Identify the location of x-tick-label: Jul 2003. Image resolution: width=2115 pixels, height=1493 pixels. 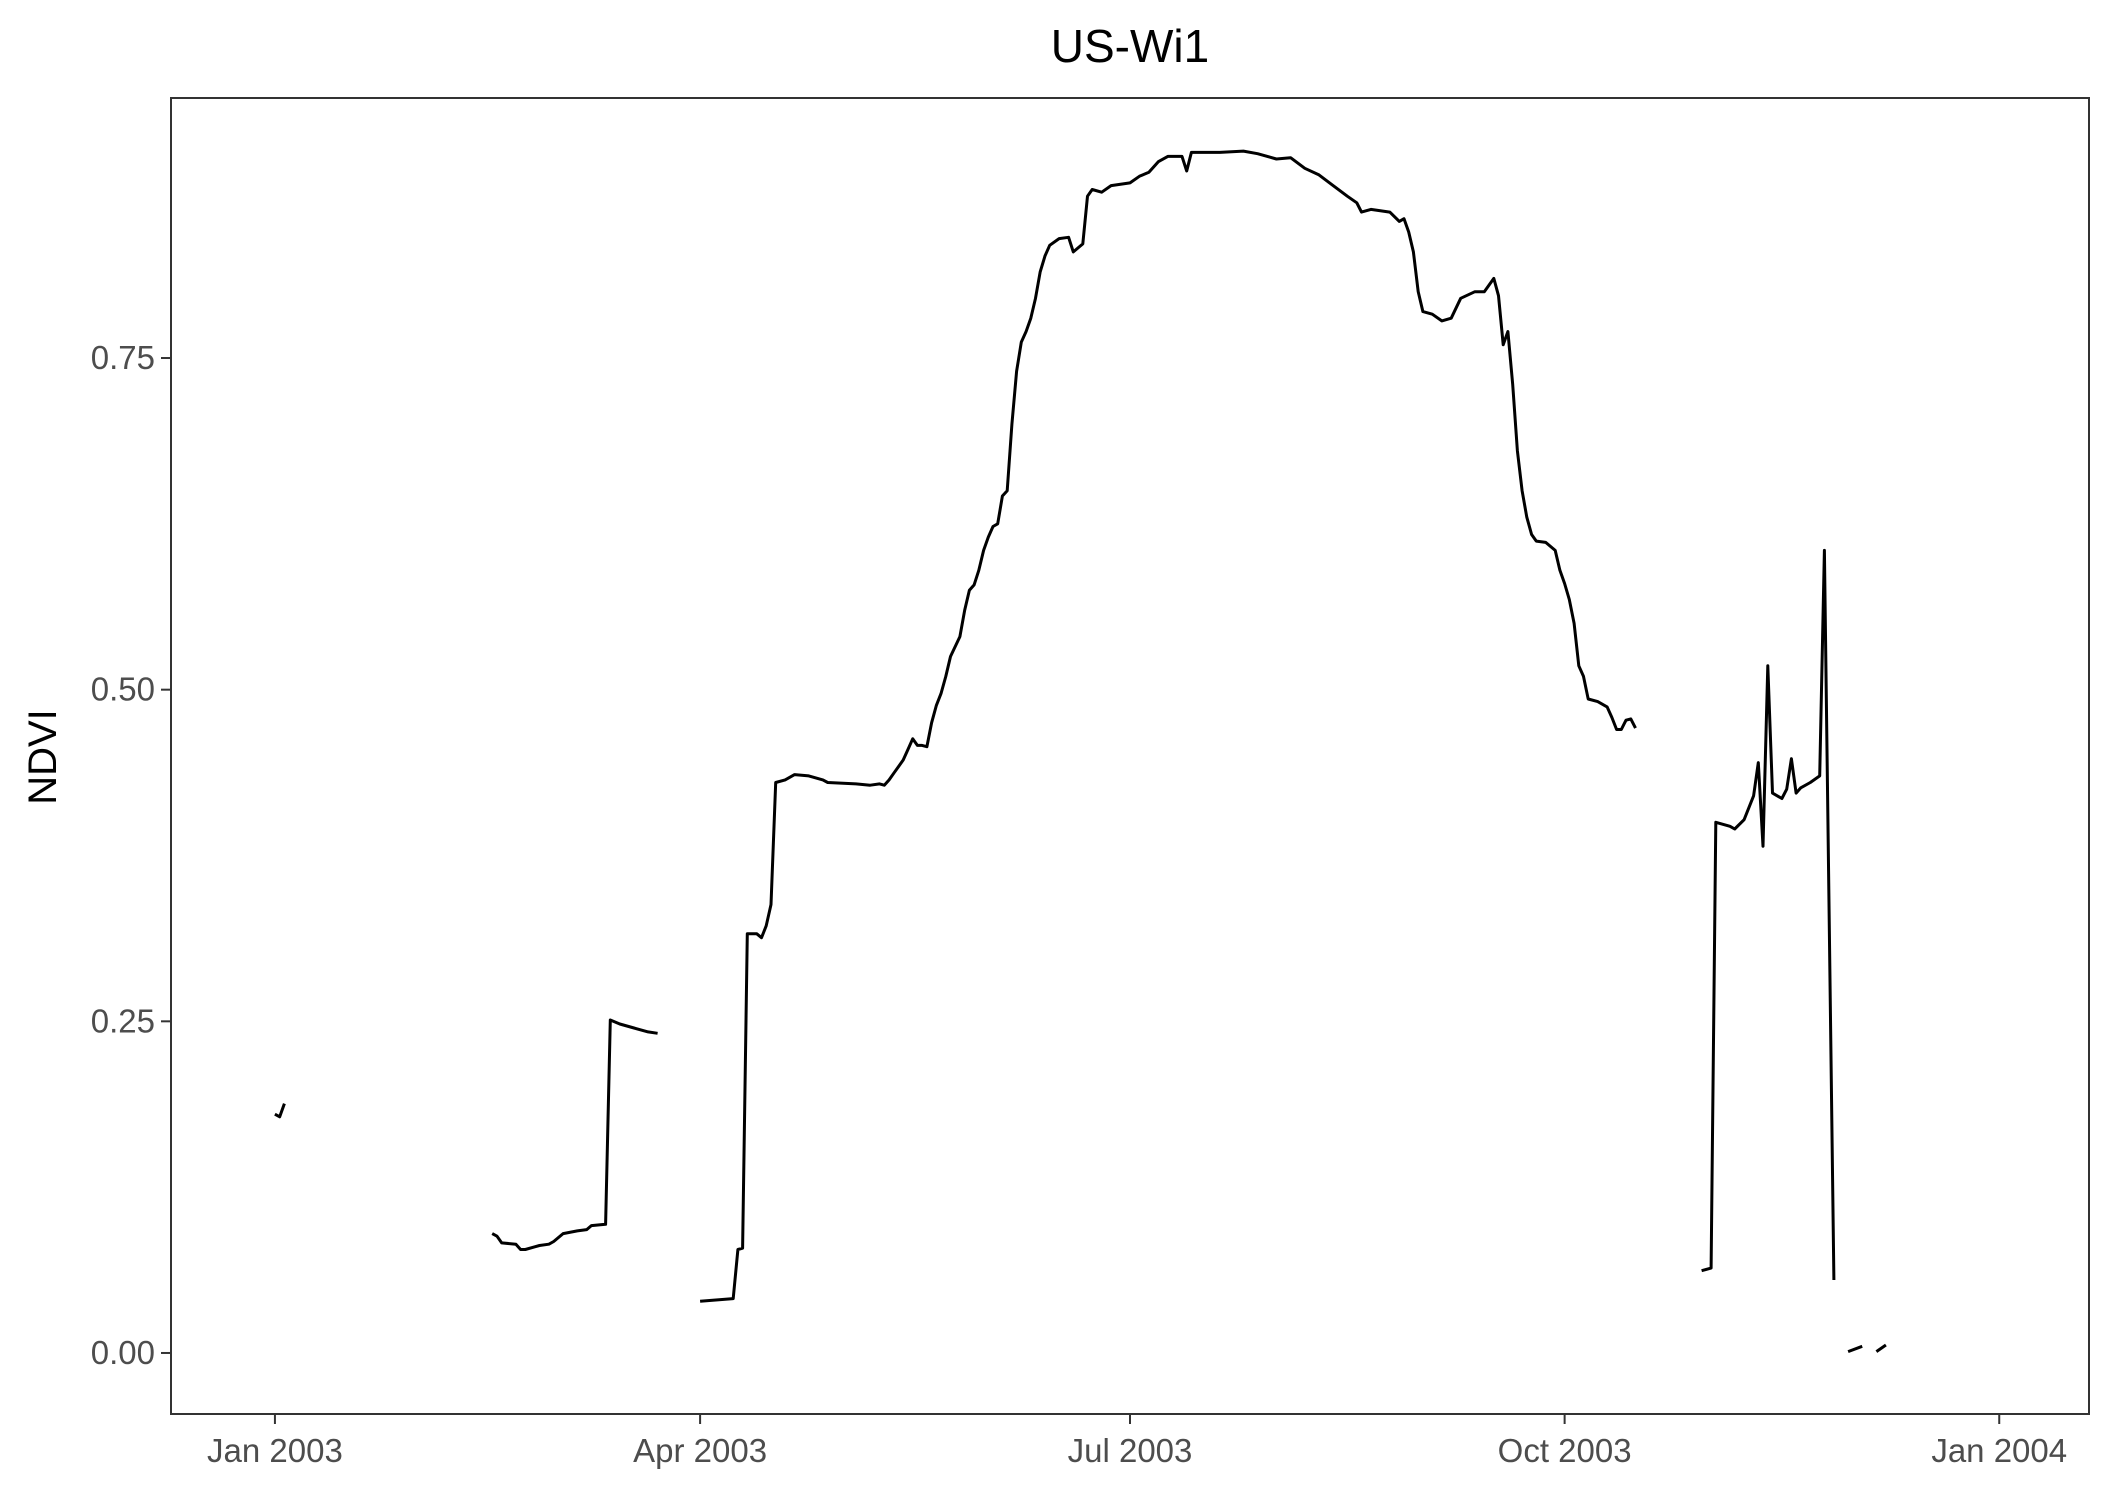
(1130, 1450).